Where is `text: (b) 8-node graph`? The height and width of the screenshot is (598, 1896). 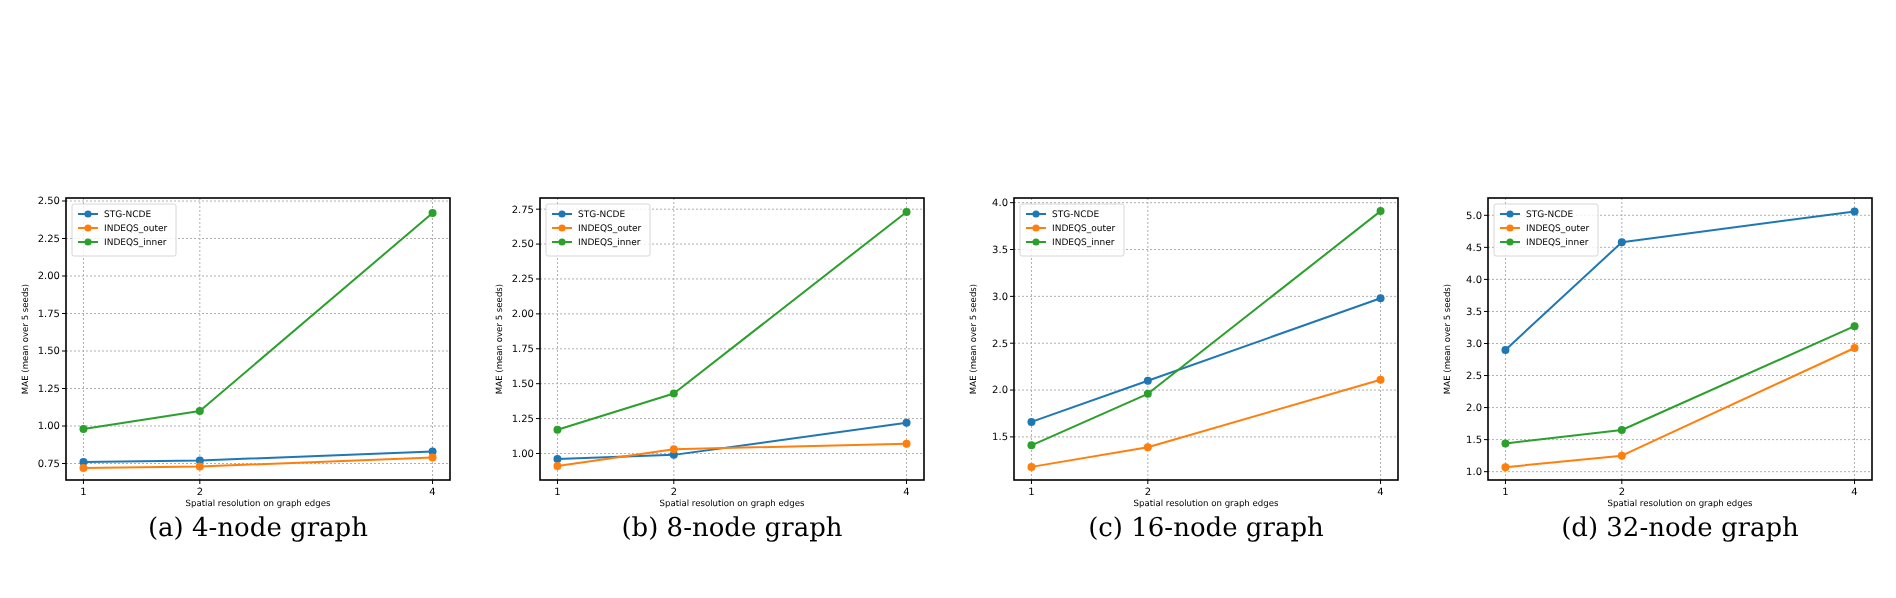
text: (b) 8-node graph is located at coordinates (732, 529).